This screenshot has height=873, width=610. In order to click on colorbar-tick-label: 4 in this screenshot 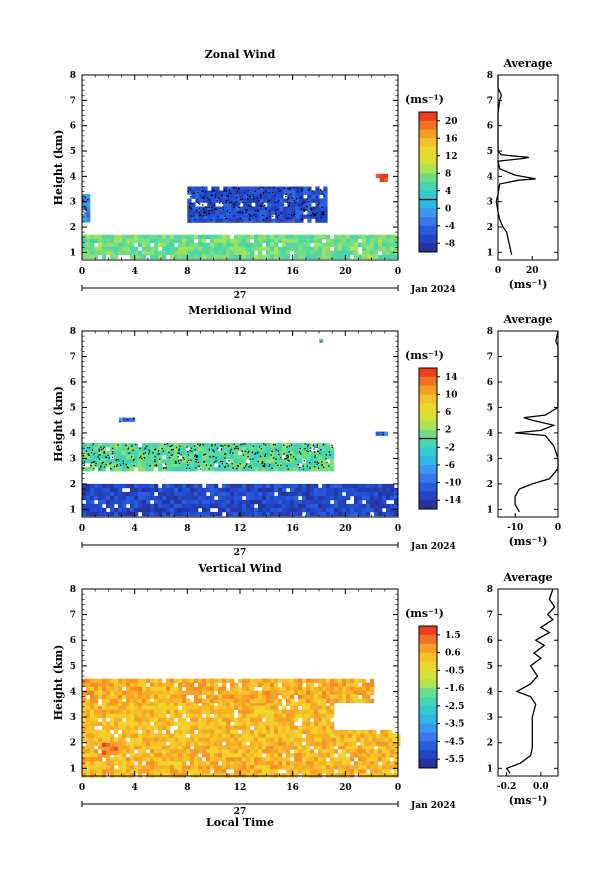, I will do `click(448, 192)`.